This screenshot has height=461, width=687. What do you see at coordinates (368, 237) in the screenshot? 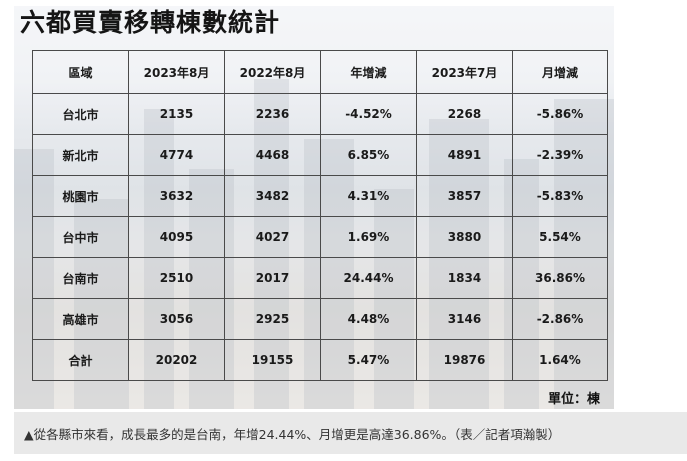
I see `cell-value: 1.69%` at bounding box center [368, 237].